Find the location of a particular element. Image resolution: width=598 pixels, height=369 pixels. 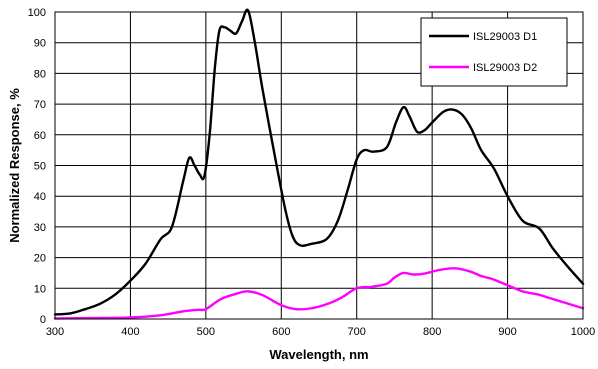

legend-label: ISL29003 D1 is located at coordinates (505, 37).